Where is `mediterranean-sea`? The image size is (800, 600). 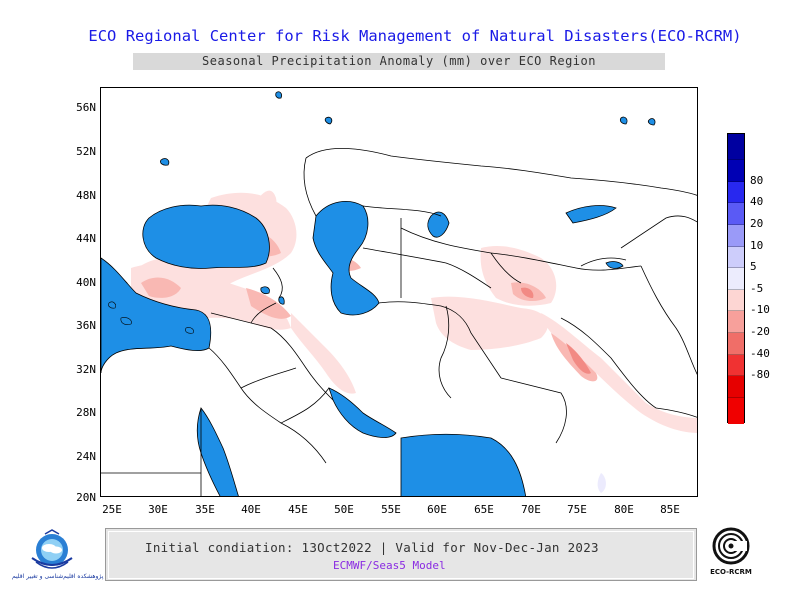
mediterranean-sea is located at coordinates (156, 315).